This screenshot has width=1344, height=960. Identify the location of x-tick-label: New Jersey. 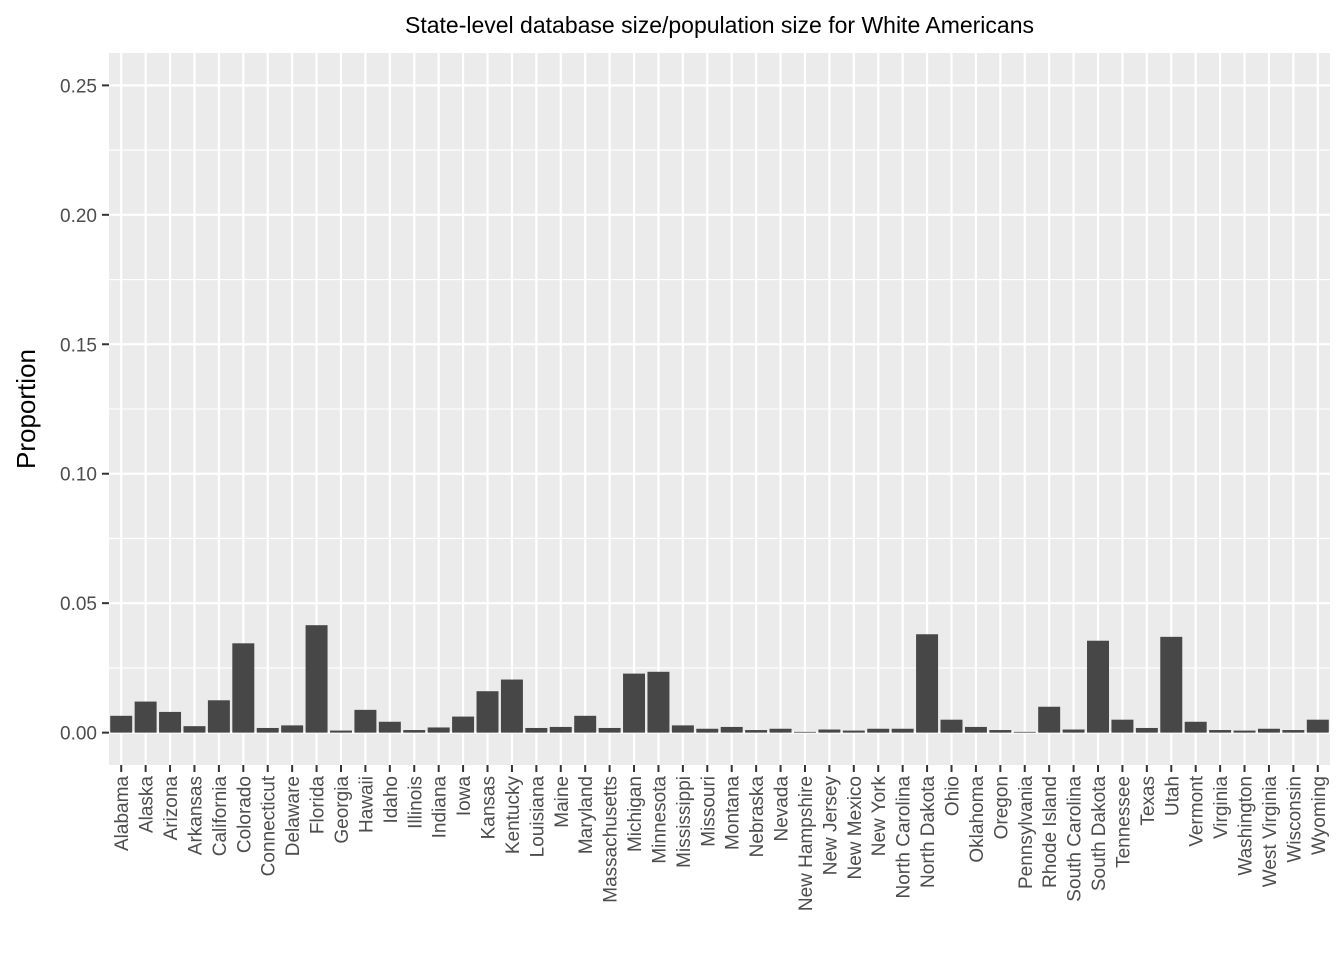
(830, 826).